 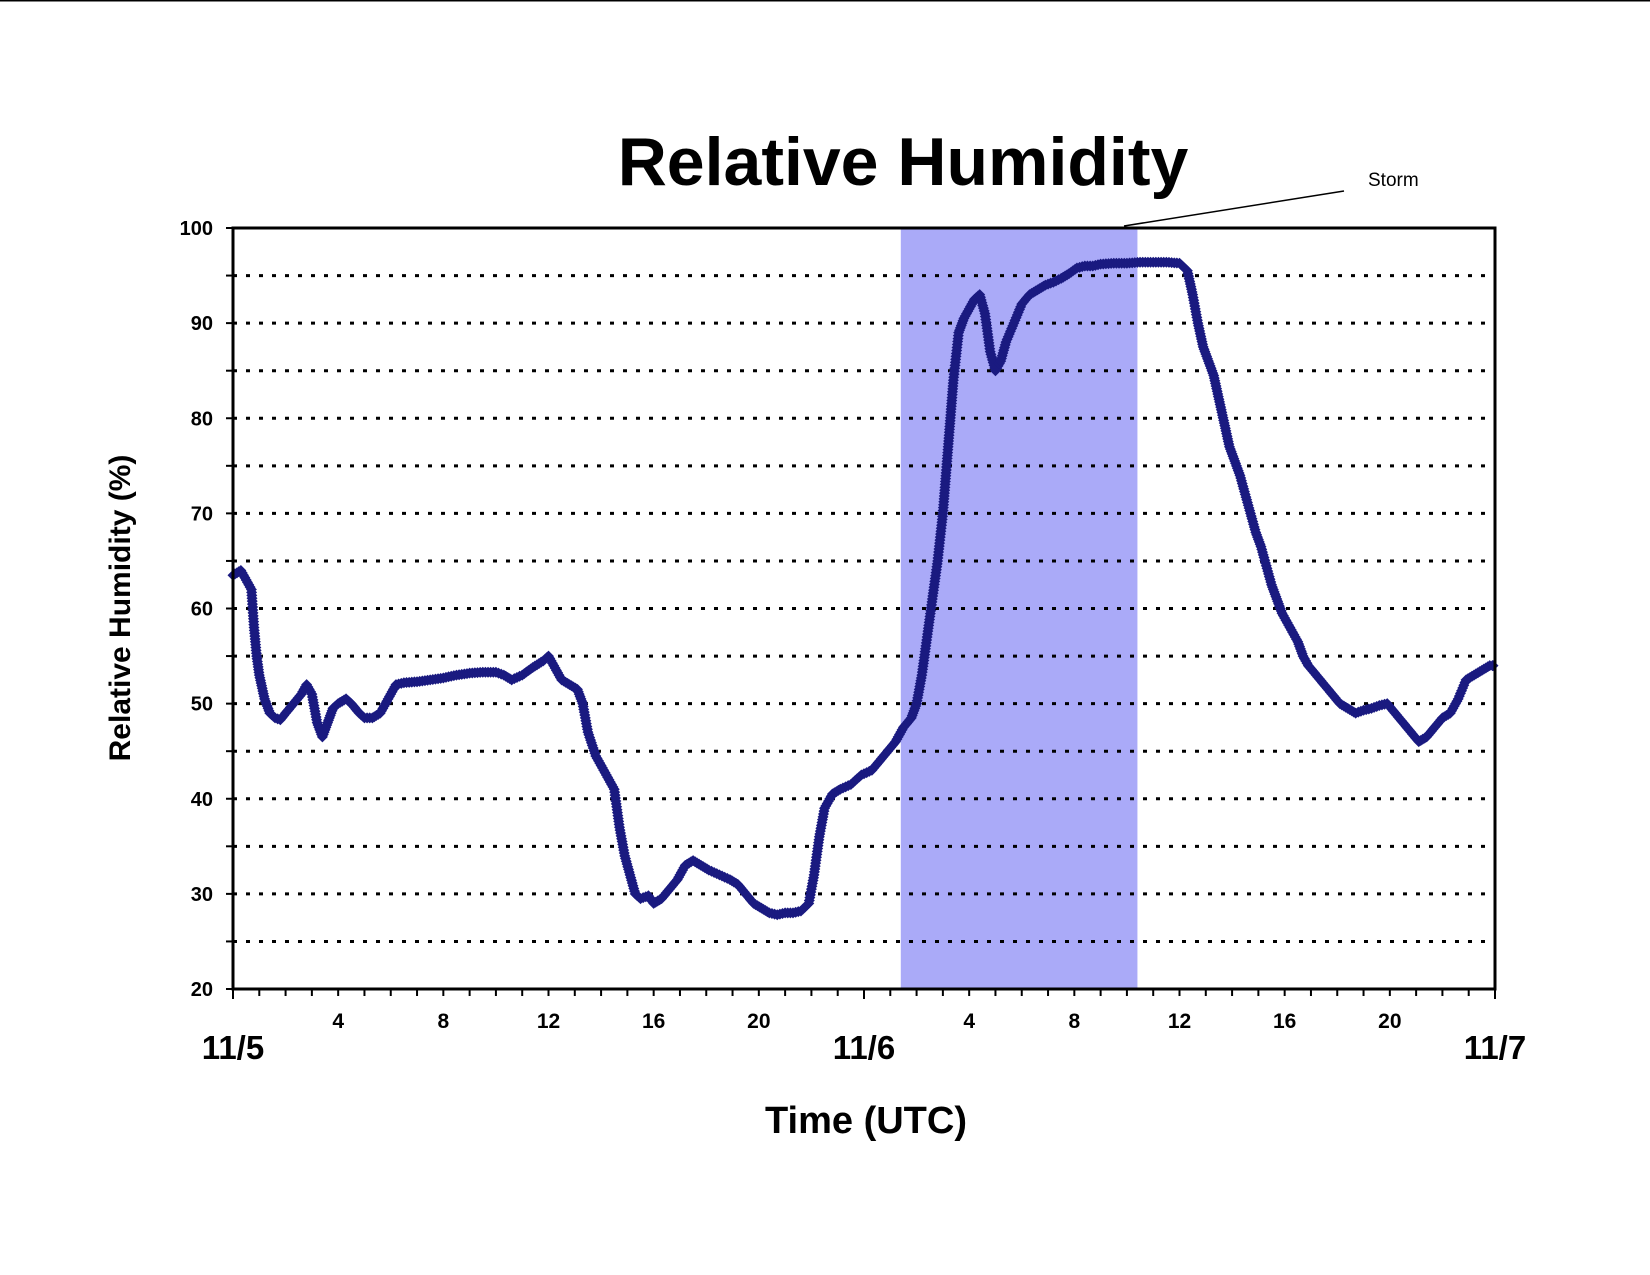 What do you see at coordinates (825, 1) in the screenshot?
I see `top-border` at bounding box center [825, 1].